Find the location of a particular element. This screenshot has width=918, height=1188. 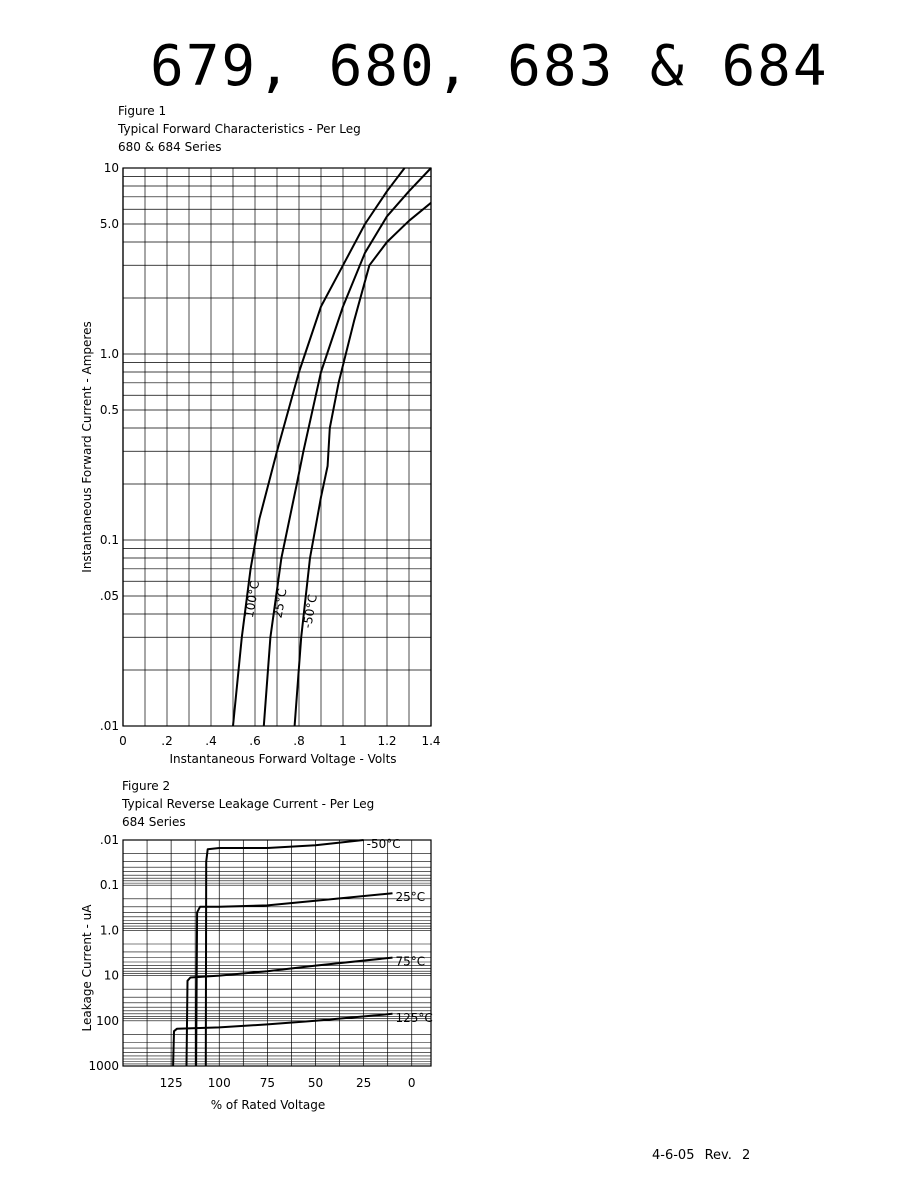

page-title: 679, 680, 683 & 684 is located at coordinates (489, 66).